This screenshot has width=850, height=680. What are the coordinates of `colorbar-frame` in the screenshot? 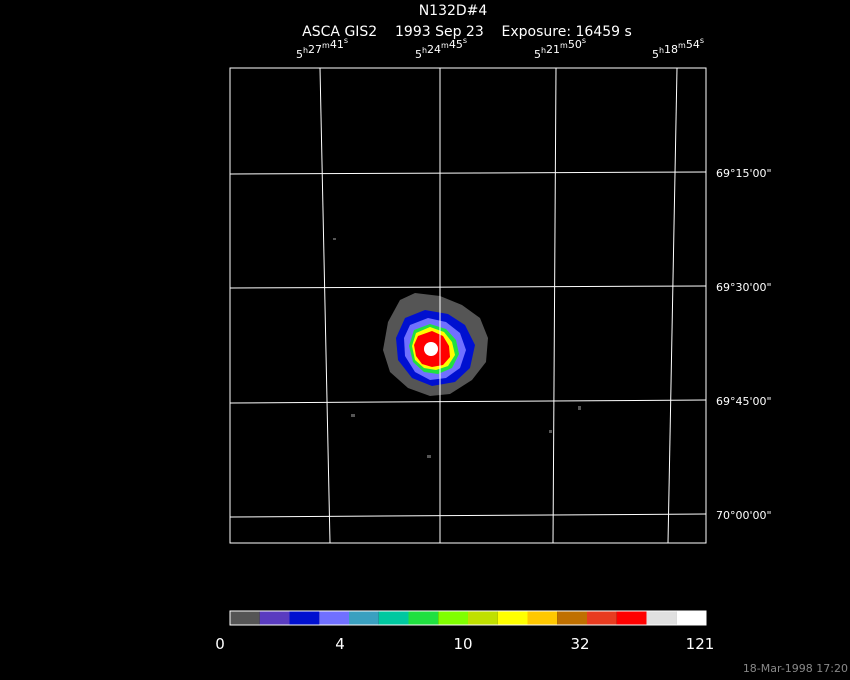 It's located at (468, 618).